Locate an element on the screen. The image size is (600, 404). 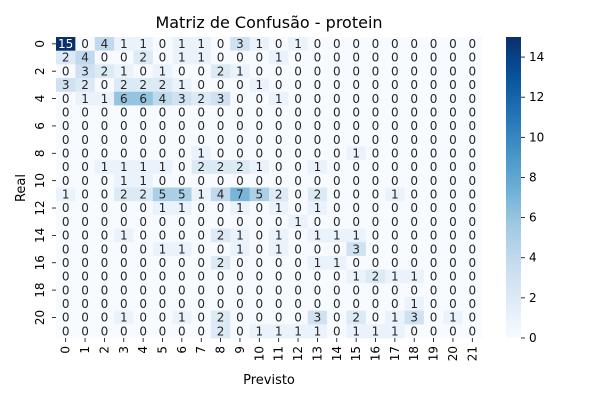
y-tick-label: 6 is located at coordinates (40, 126).